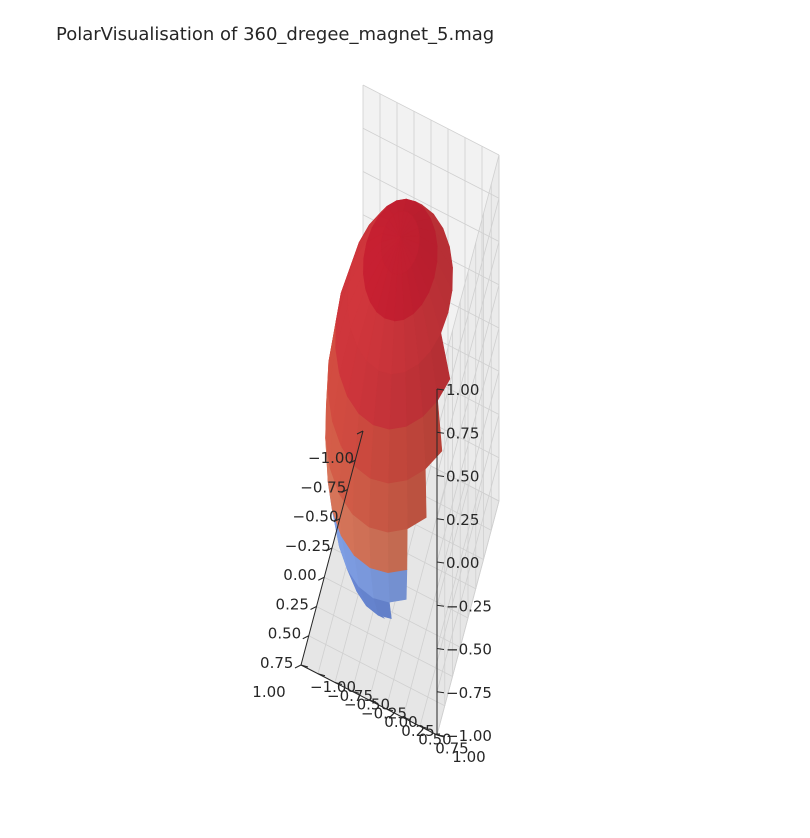 The width and height of the screenshot is (810, 838). Describe the element at coordinates (367, 705) in the screenshot. I see `y-tick-label: −0.50` at that location.